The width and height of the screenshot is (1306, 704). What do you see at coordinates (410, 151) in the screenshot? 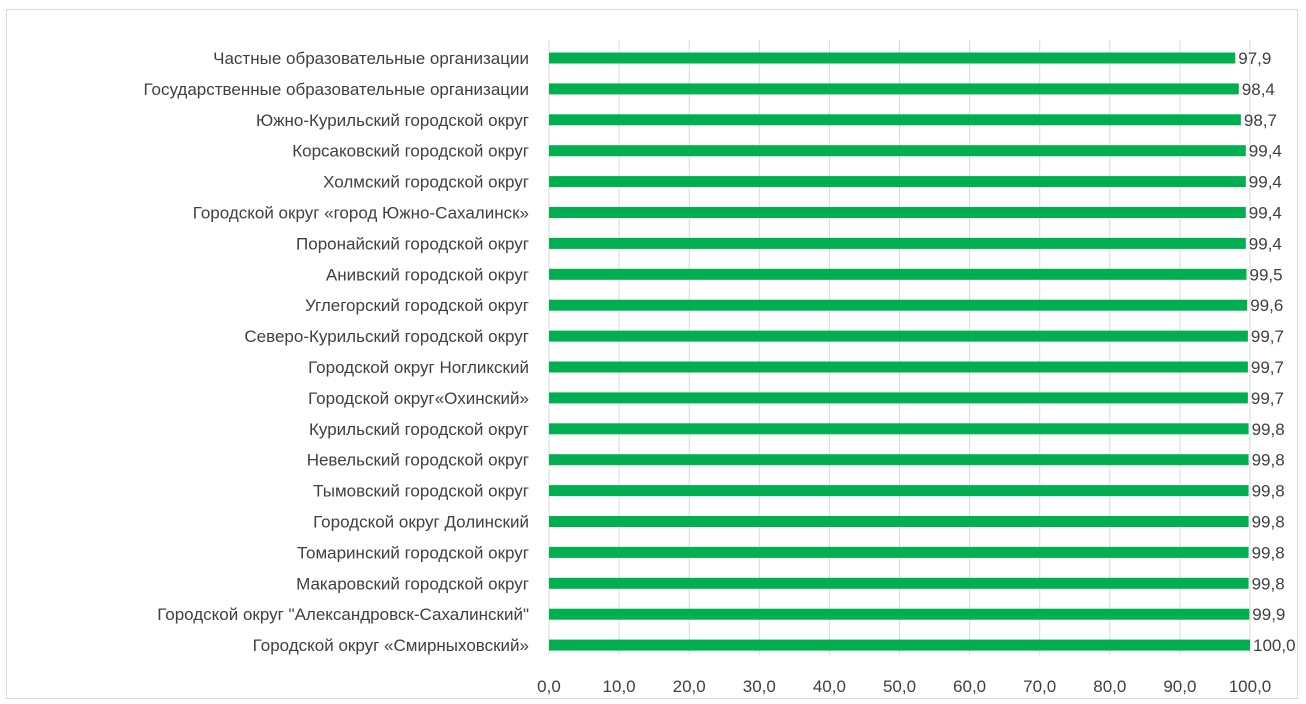
I see `category-label: Корсаковский городской округ` at bounding box center [410, 151].